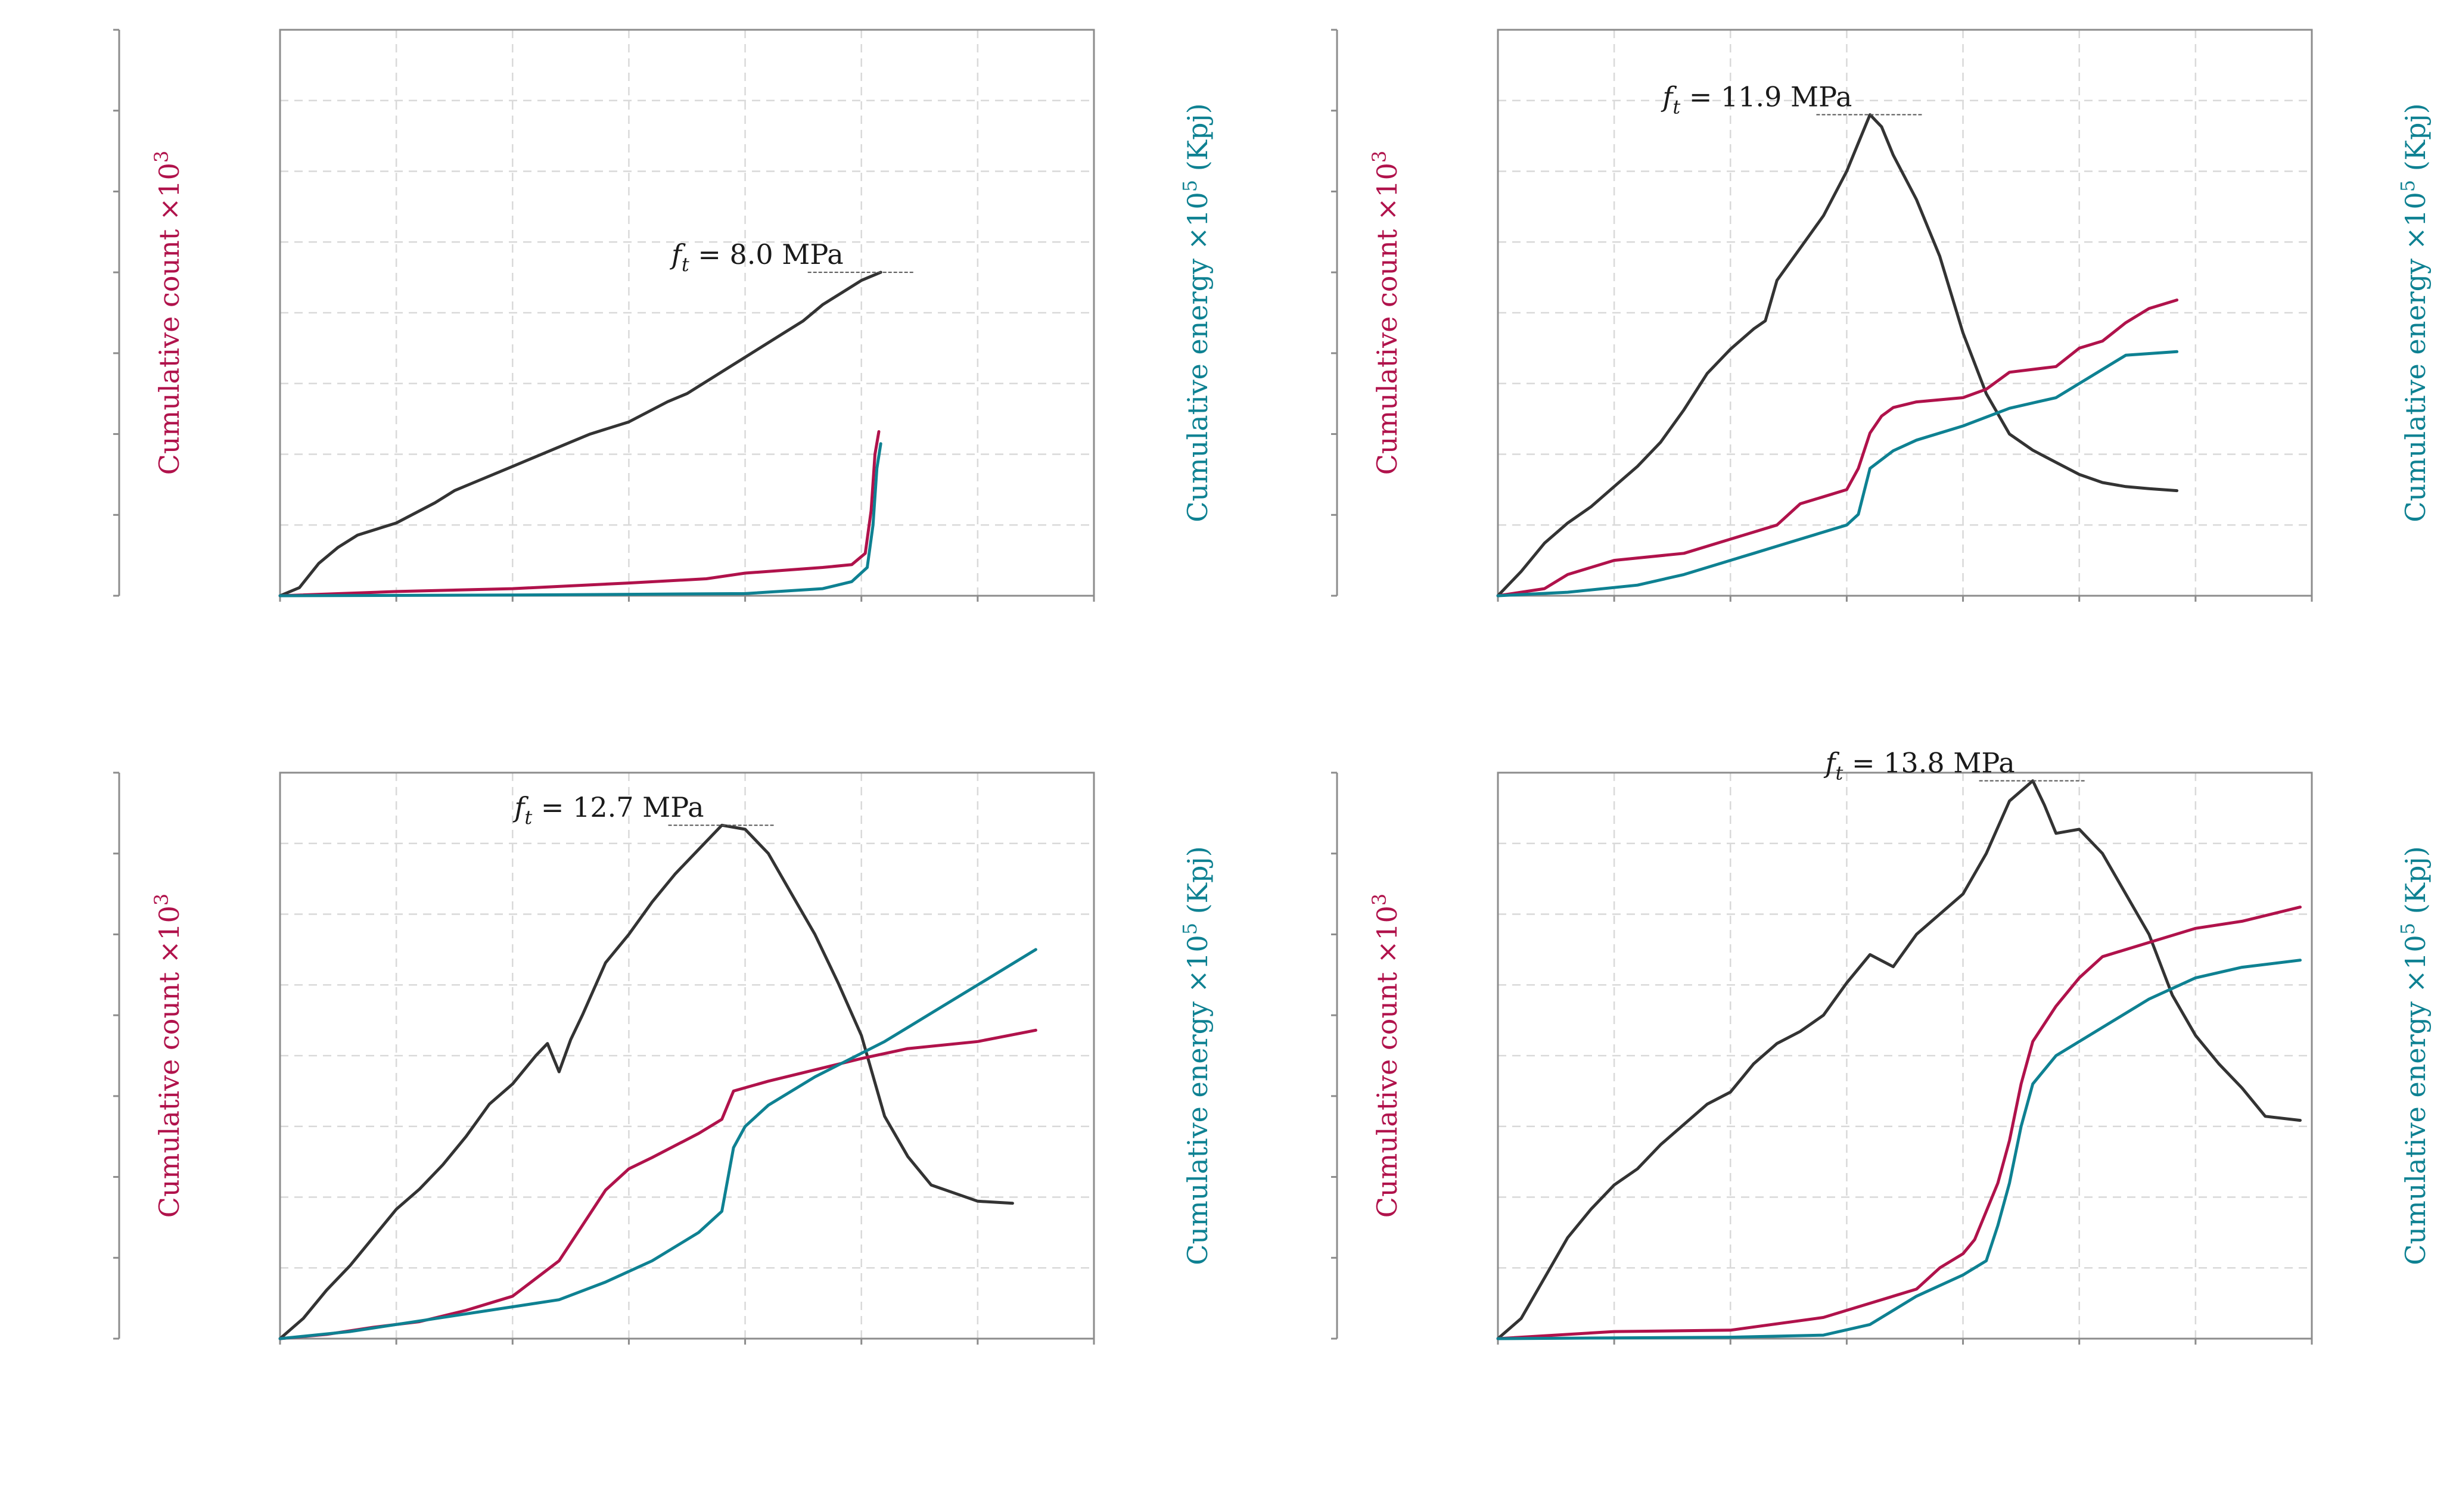 Image resolution: width=2456 pixels, height=1512 pixels. I want to click on peak-stress-annotation: ft = 8.0 MPa, so click(757, 257).